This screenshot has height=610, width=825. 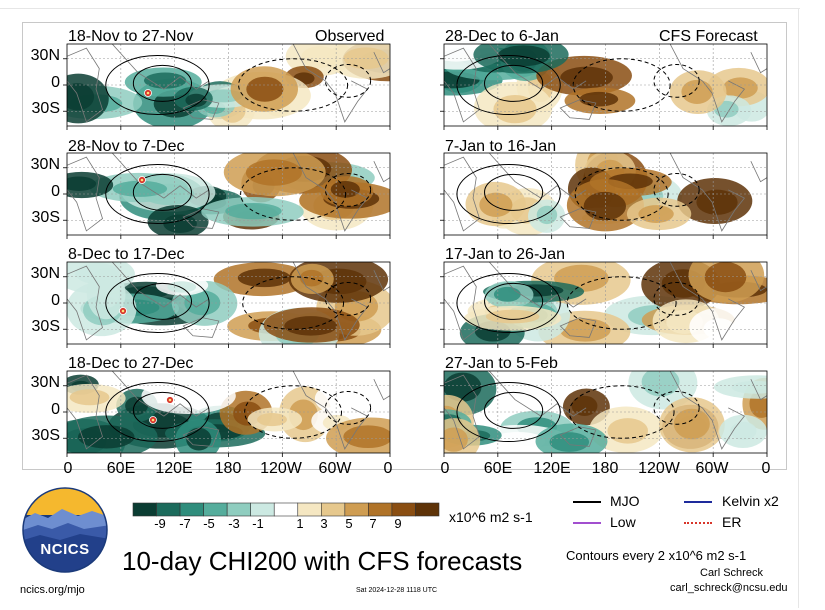 I want to click on author: Carl Schreck, so click(x=731, y=573).